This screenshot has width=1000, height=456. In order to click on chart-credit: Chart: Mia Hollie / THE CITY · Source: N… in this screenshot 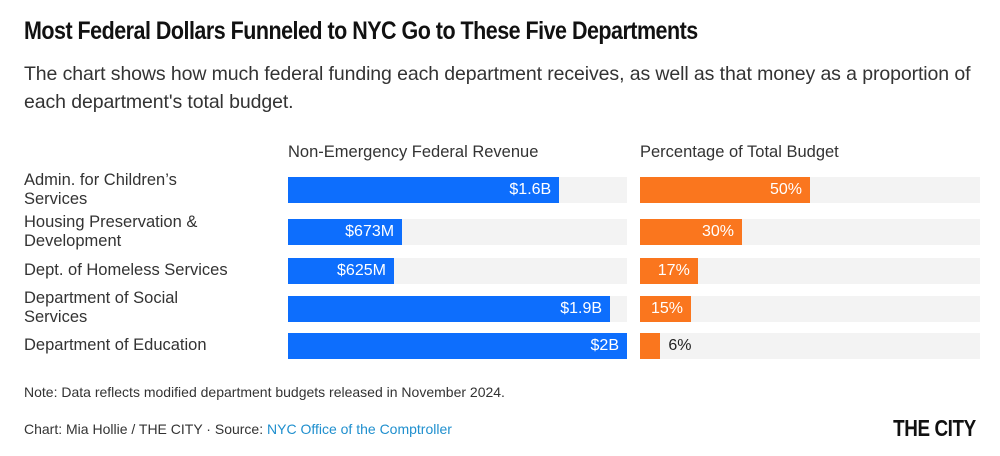, I will do `click(238, 429)`.